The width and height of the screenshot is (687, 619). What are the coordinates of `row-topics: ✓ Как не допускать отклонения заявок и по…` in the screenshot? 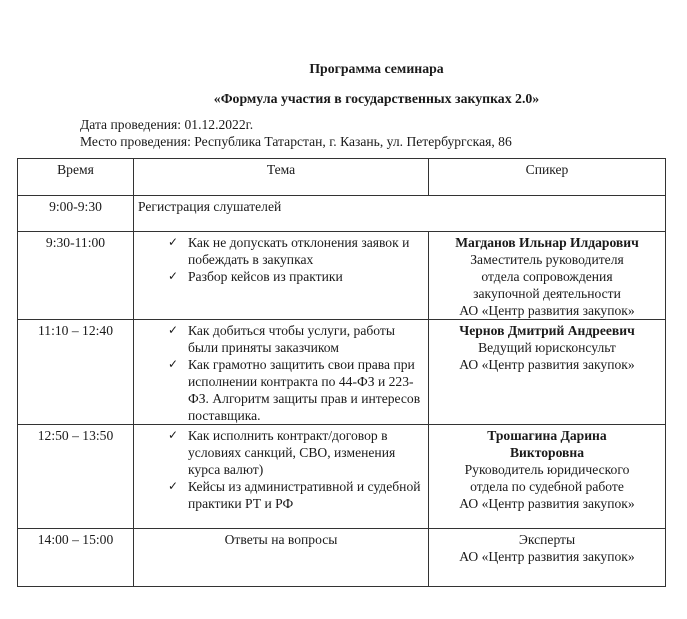 It's located at (281, 275).